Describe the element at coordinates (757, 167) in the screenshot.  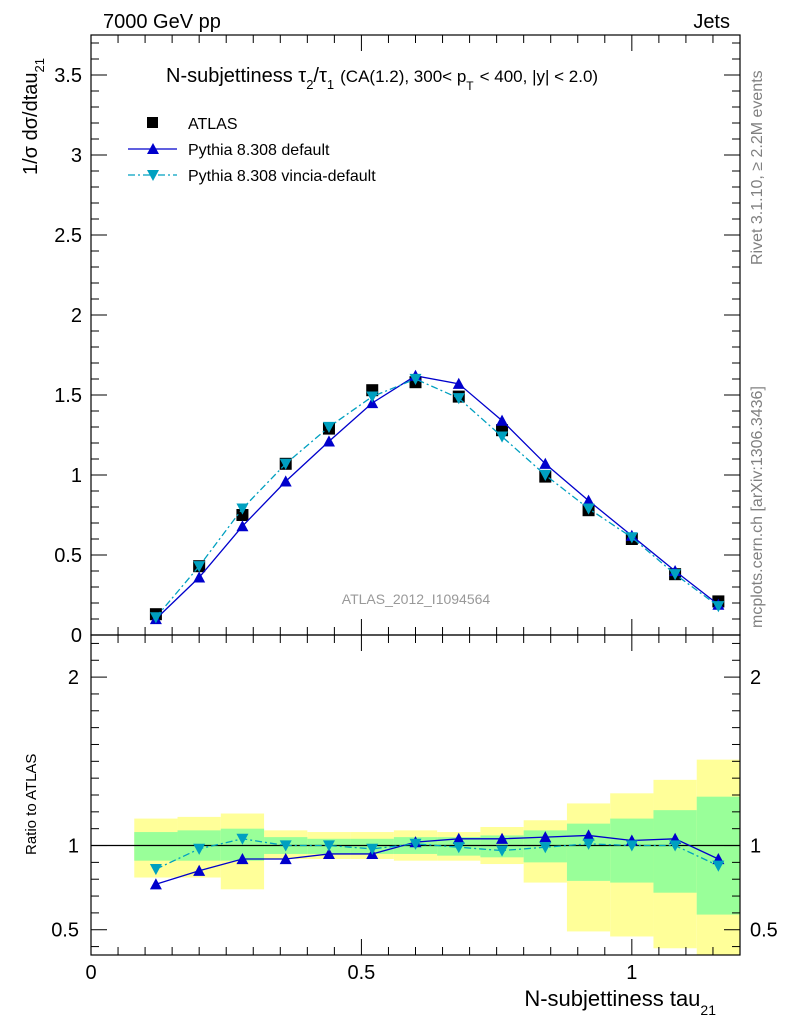
I see `rivet-label: Rivet 3.1.10, ≥ 2.2M events` at that location.